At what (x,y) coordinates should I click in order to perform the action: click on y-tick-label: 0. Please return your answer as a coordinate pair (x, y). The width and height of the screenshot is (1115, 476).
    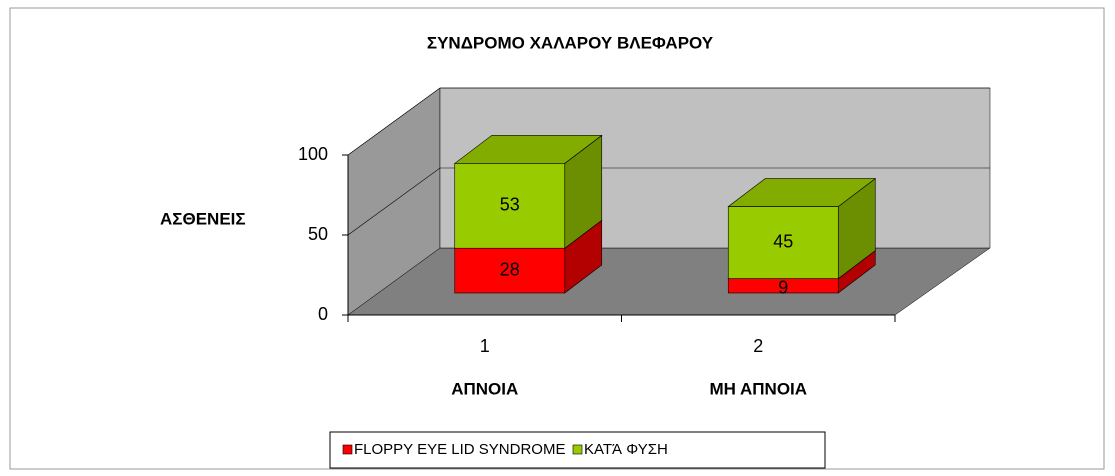
    Looking at the image, I should click on (323, 314).